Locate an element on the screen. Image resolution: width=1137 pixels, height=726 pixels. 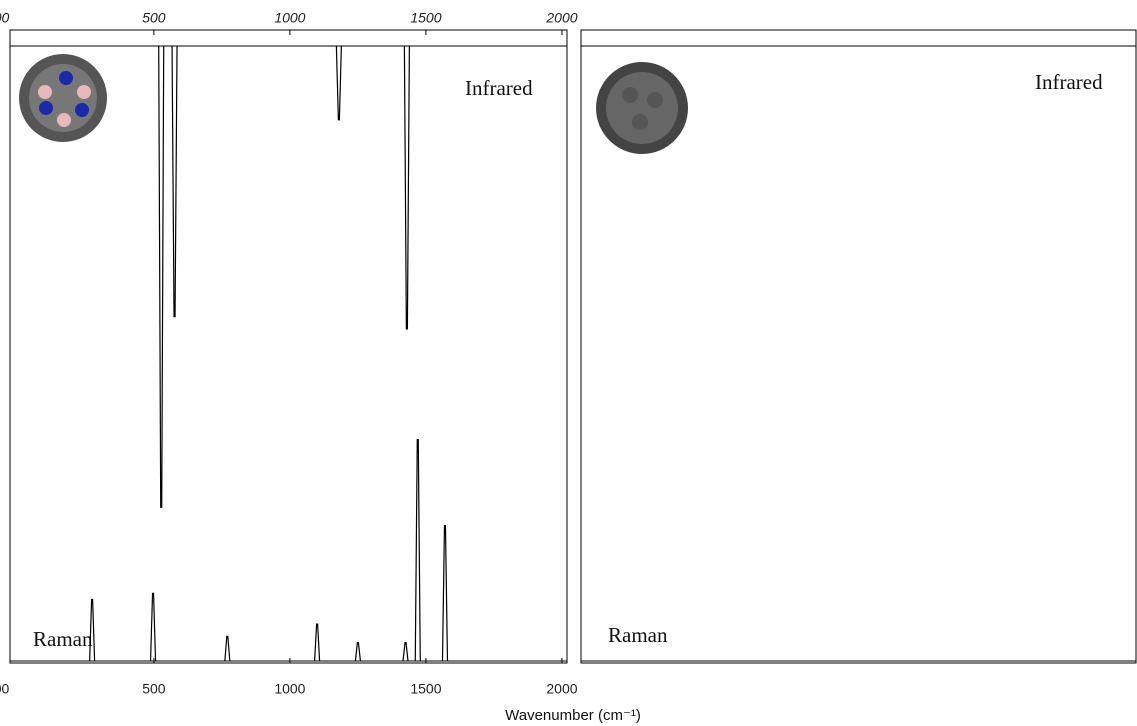
x-tick-label: 500 is located at coordinates (154, 689).